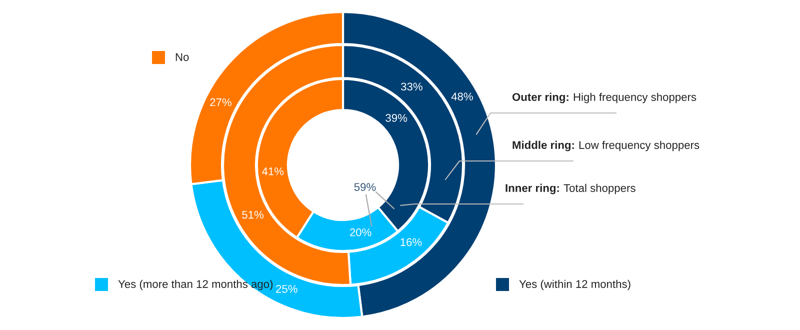 This screenshot has width=800, height=330. I want to click on legend-label: Yes (more than 12 months ago), so click(195, 285).